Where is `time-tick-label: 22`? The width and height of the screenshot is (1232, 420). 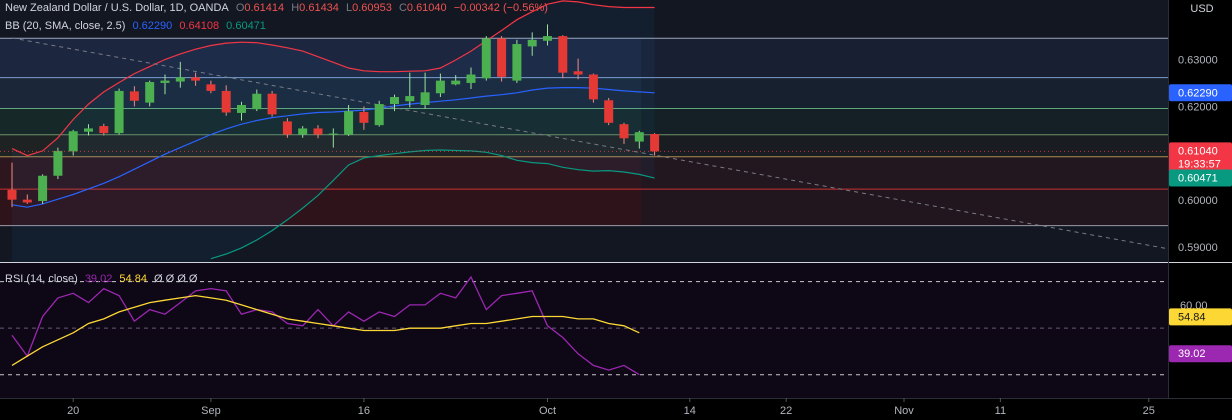 time-tick-label: 22 is located at coordinates (786, 411).